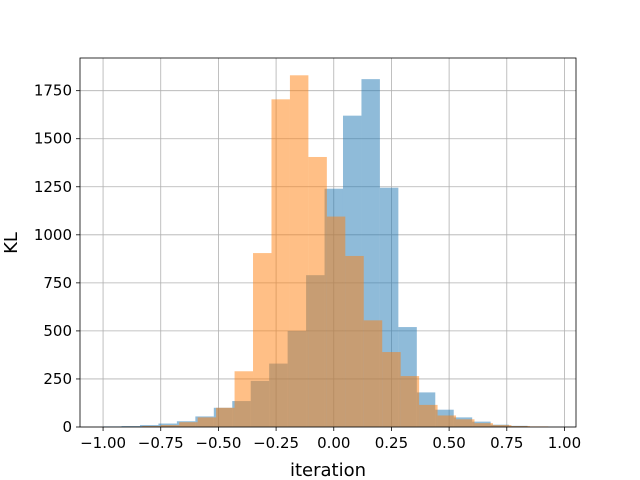  Describe the element at coordinates (328, 470) in the screenshot. I see `x-axis-label: iteration` at that location.